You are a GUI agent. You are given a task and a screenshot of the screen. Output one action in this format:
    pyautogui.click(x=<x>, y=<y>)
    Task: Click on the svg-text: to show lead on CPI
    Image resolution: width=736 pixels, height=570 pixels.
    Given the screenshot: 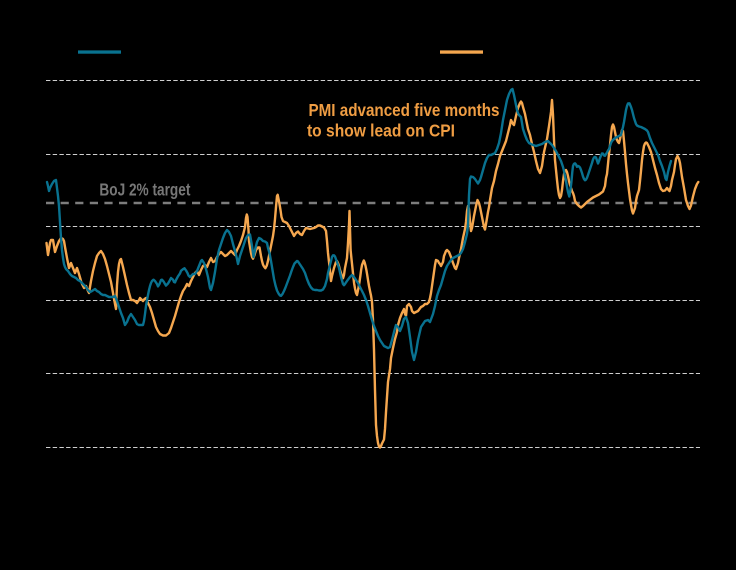 What is the action you would take?
    pyautogui.click(x=381, y=130)
    